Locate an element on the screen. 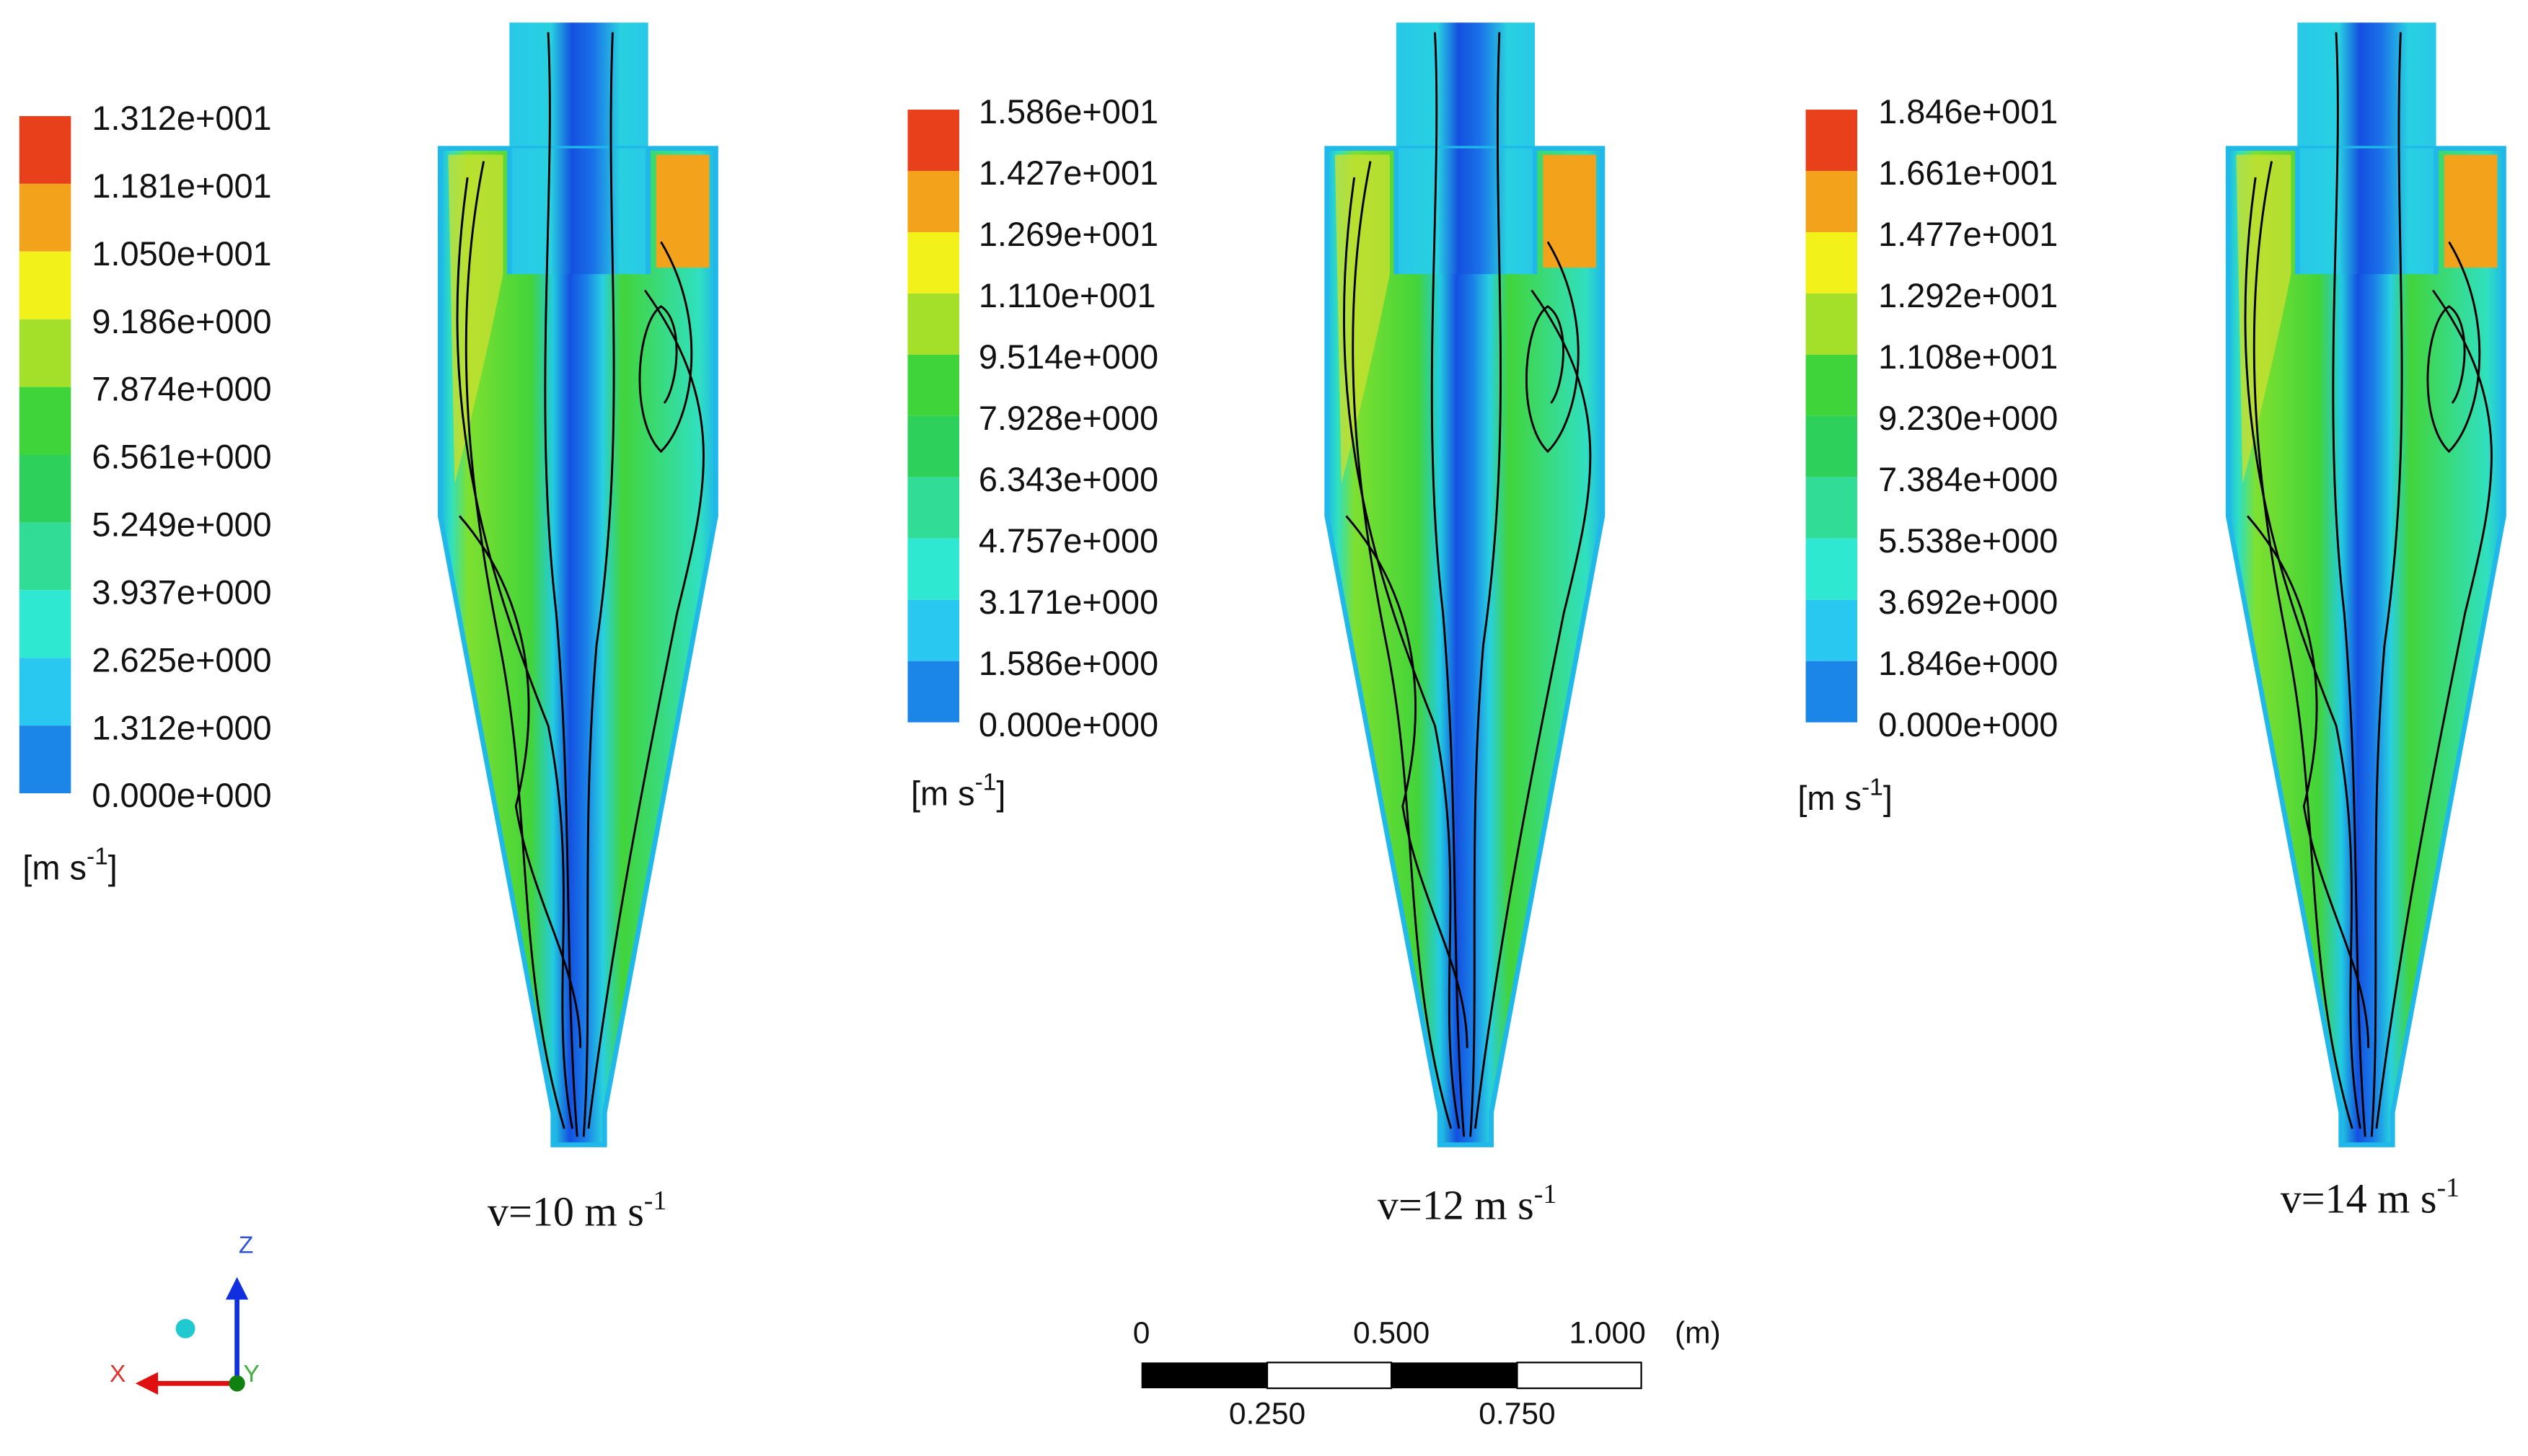  legend-label: 1.108e+001 is located at coordinates (1968, 357).